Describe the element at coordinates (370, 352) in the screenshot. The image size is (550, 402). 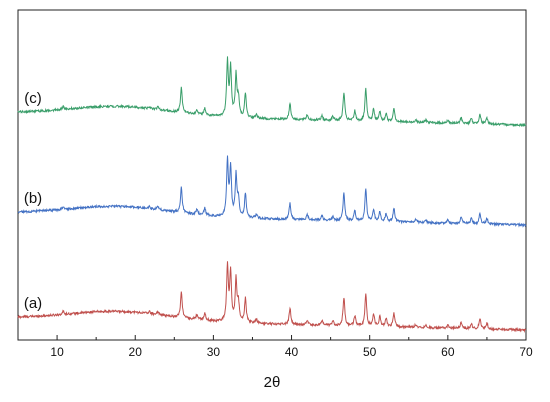
I see `x-tick-label-50: 50` at that location.